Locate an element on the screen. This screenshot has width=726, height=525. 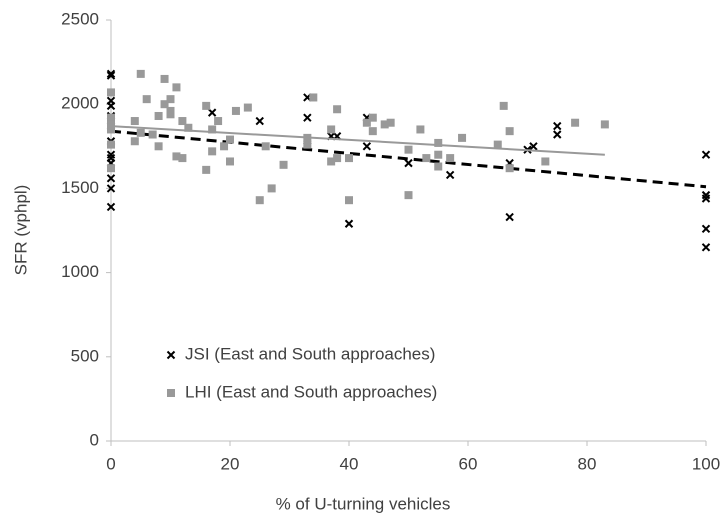
x-axis-title: % of U-turning vehicles is located at coordinates (363, 503).